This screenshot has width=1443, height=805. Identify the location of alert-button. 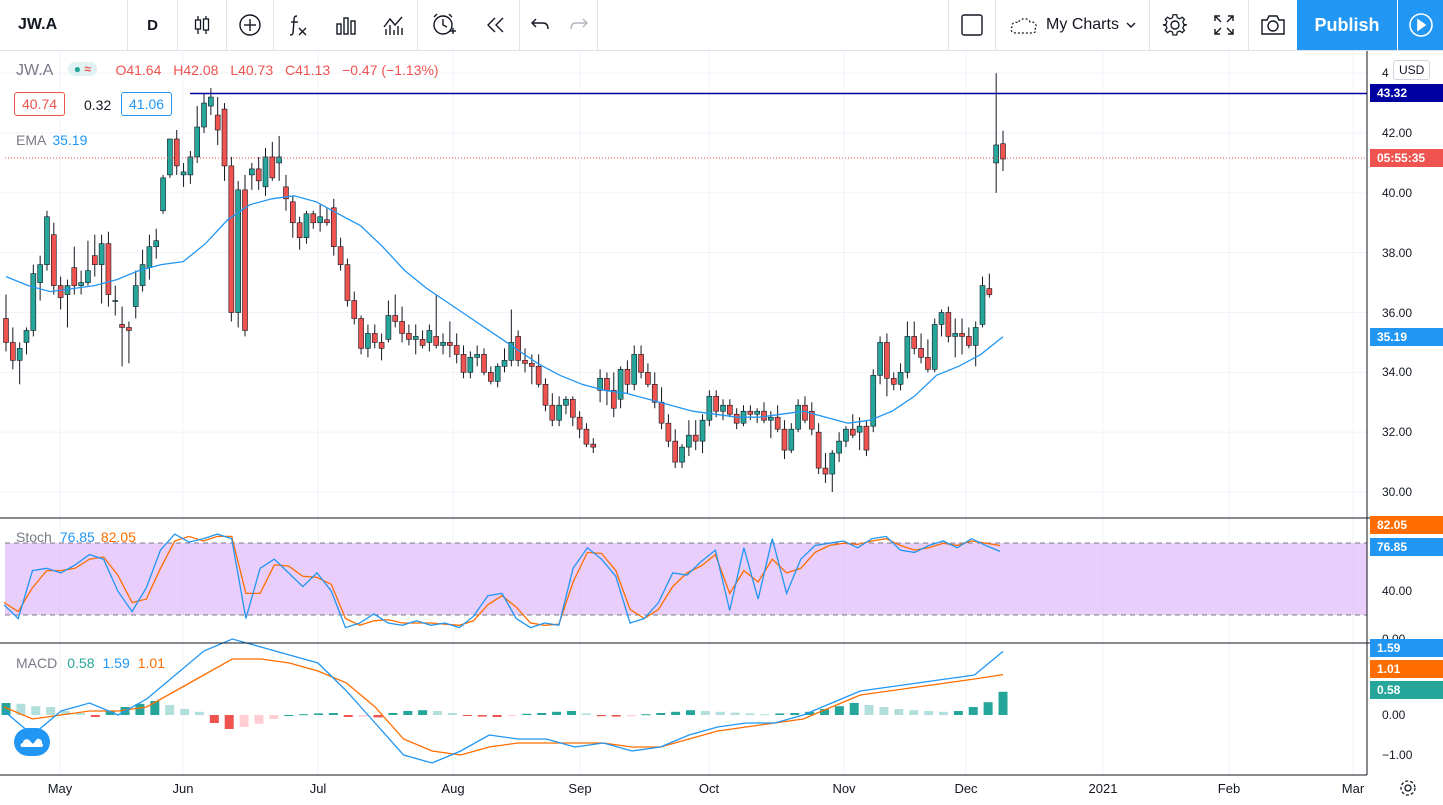
(444, 25).